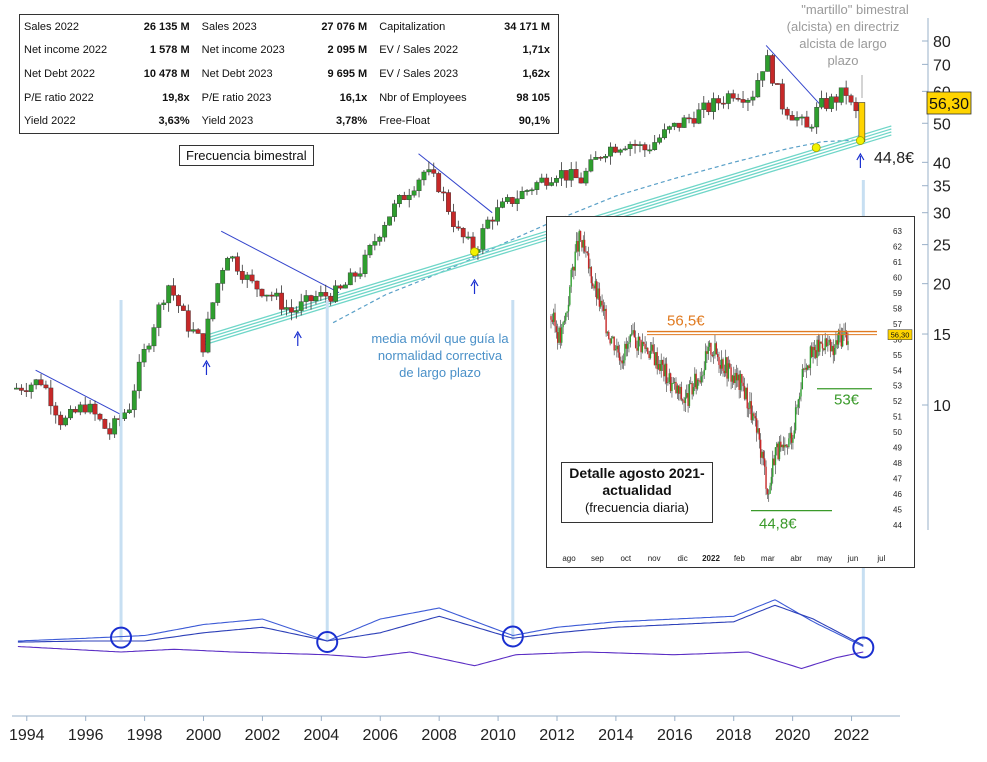 The height and width of the screenshot is (762, 987). I want to click on stats-value: 2 095 M, so click(347, 50).